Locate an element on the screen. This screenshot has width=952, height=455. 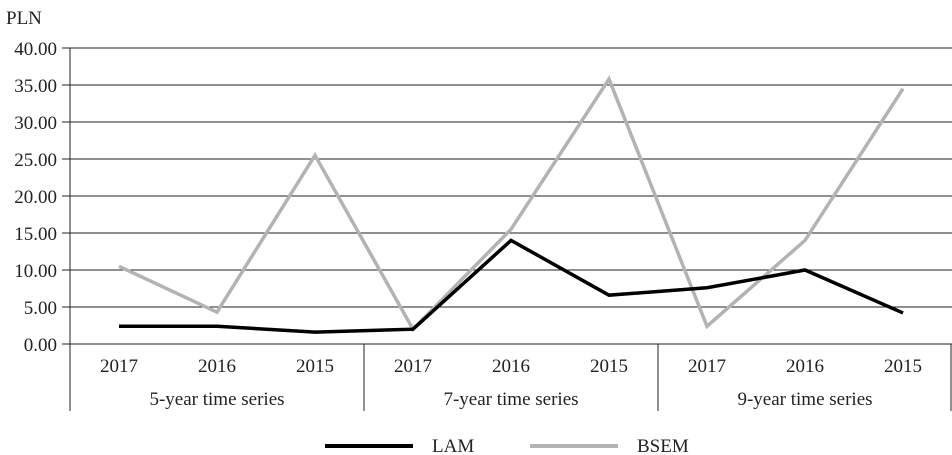
group-label: 9-year time series is located at coordinates (804, 399).